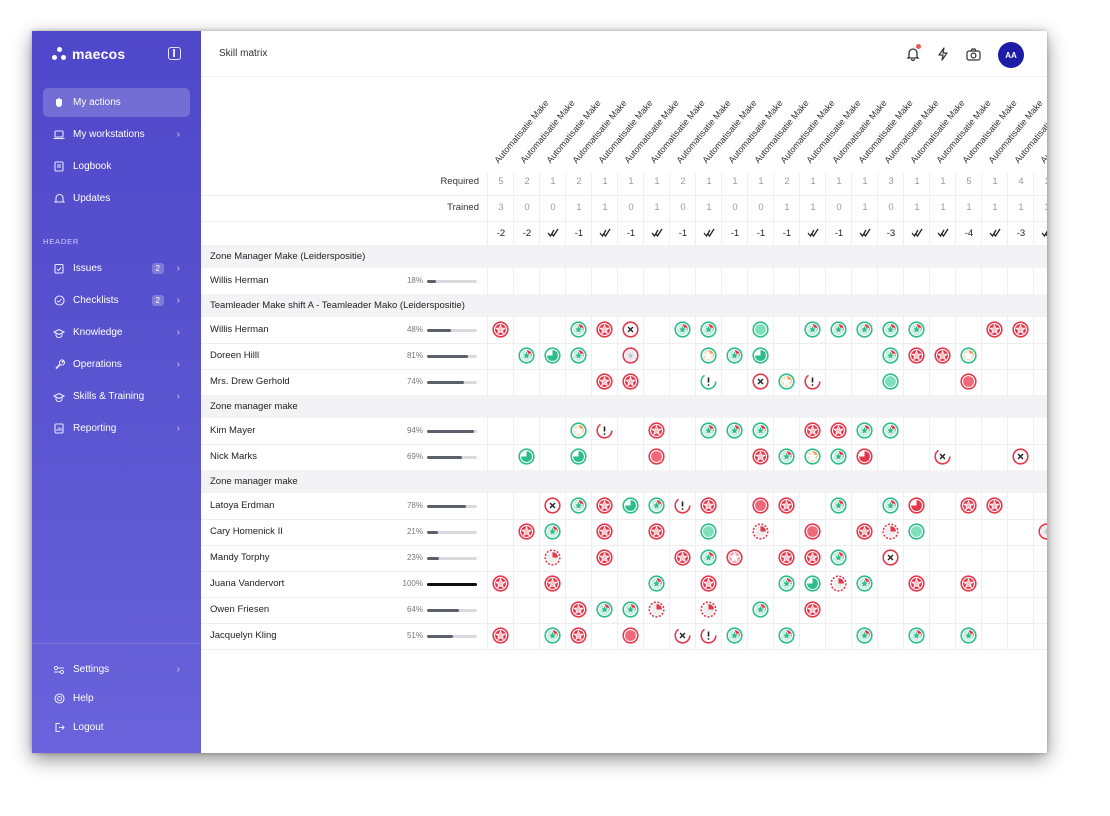  What do you see at coordinates (242, 505) in the screenshot?
I see `person-name: Latoya Erdman` at bounding box center [242, 505].